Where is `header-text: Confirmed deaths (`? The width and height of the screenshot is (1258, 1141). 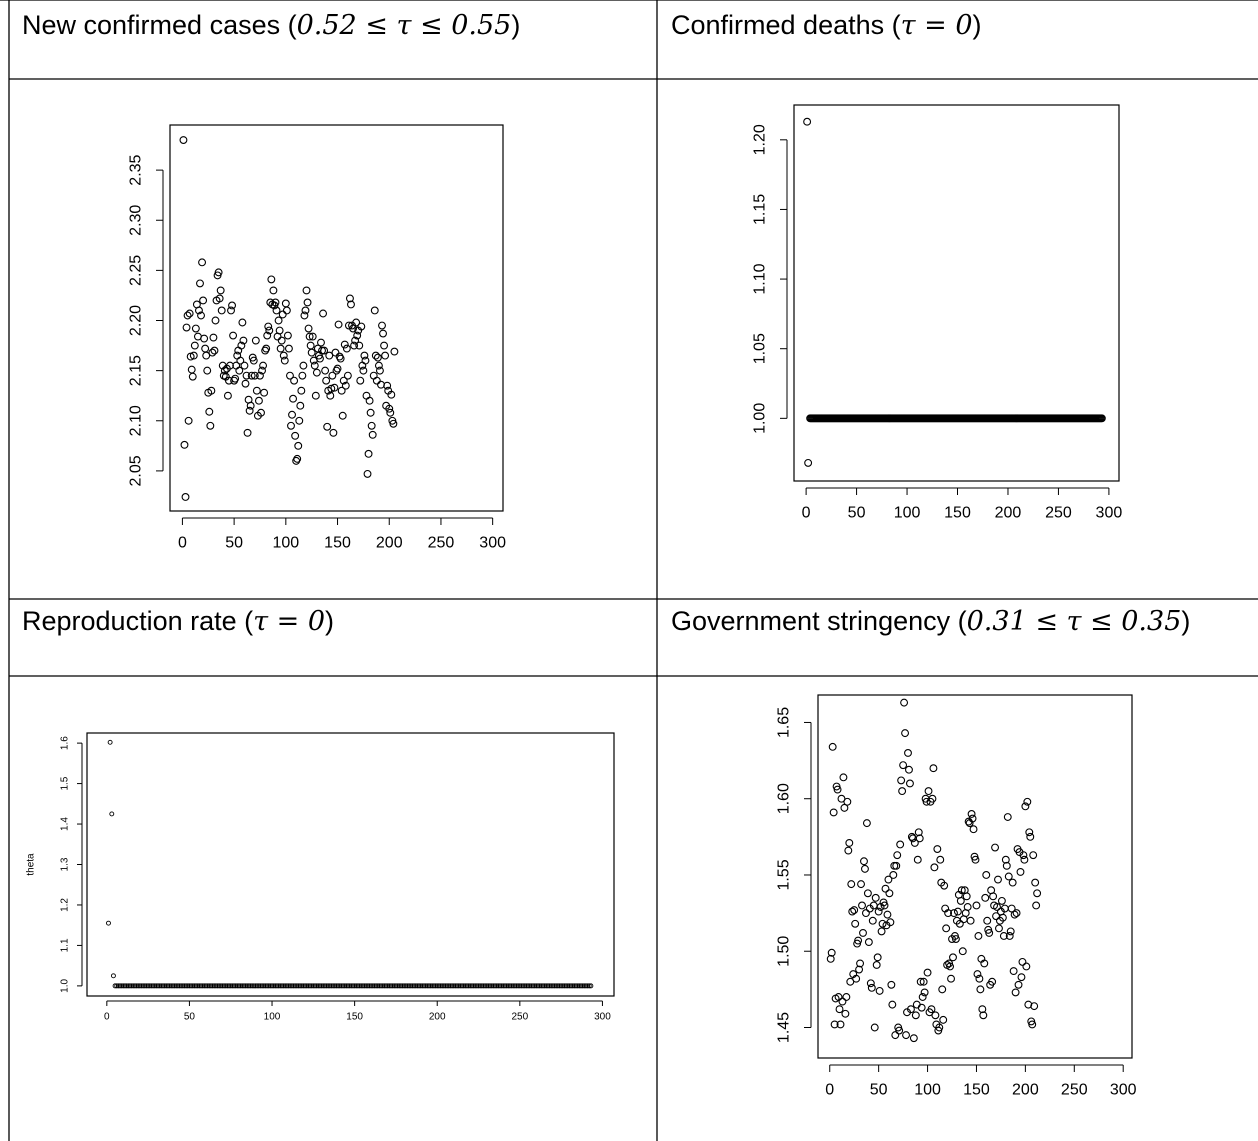 header-text: Confirmed deaths ( is located at coordinates (786, 25).